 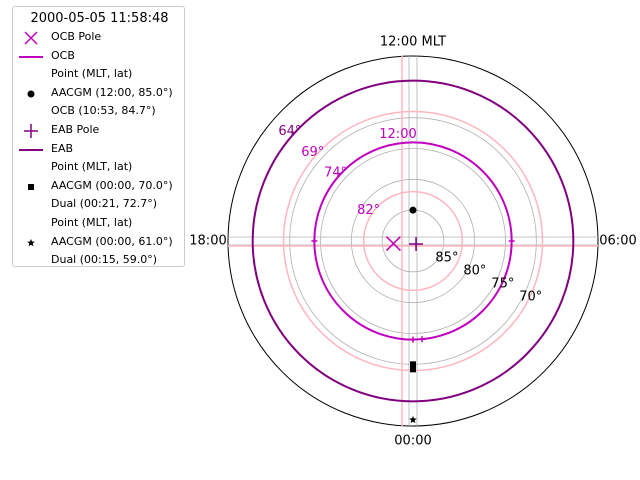 What do you see at coordinates (502, 284) in the screenshot?
I see `lat-tick-label-75: 75°` at bounding box center [502, 284].